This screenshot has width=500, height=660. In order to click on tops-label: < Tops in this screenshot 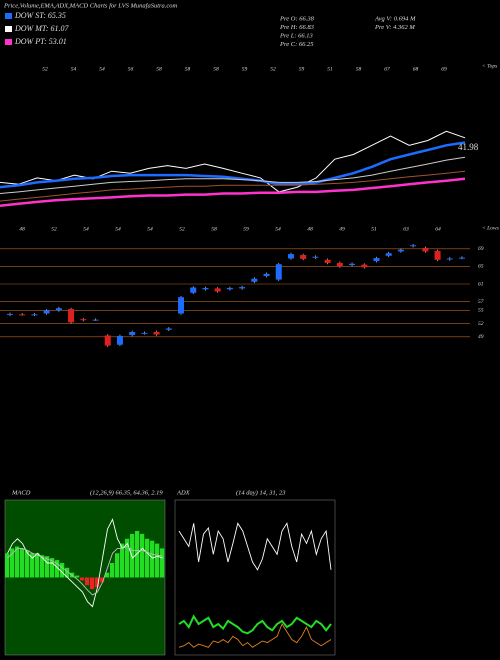, I will do `click(489, 66)`.